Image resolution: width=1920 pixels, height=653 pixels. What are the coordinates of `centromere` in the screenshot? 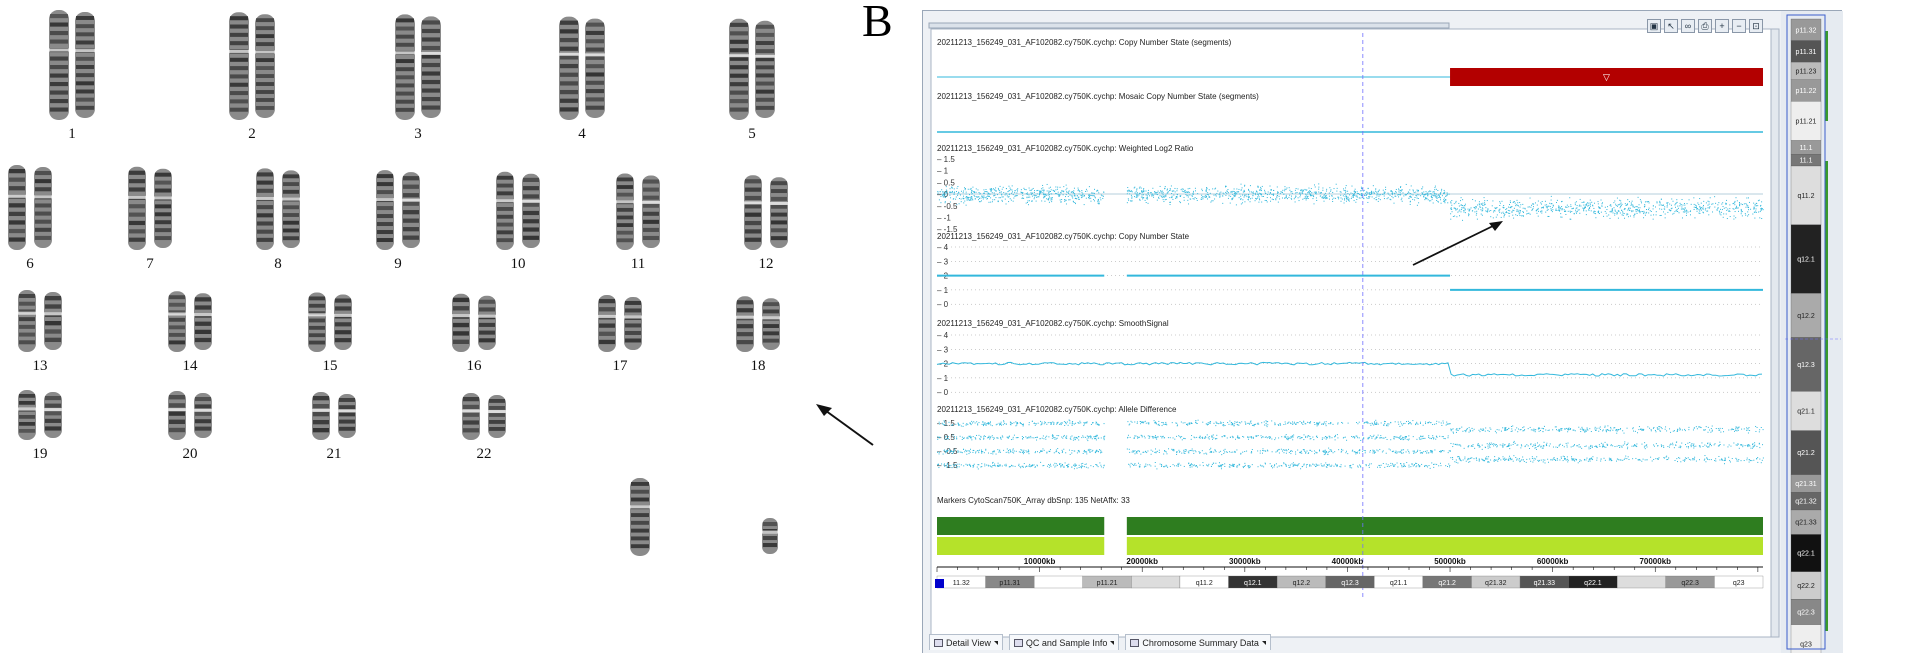 It's located at (203, 315).